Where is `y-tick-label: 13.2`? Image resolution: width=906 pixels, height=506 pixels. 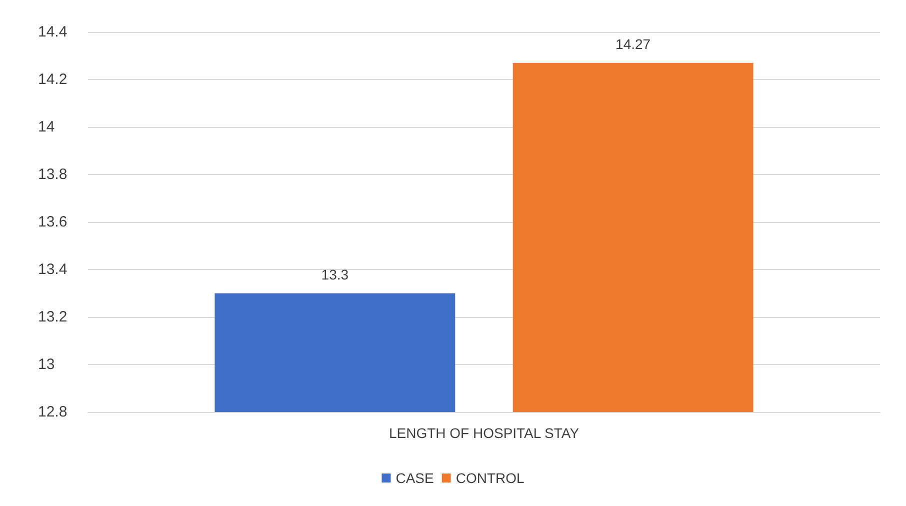 y-tick-label: 13.2 is located at coordinates (53, 317).